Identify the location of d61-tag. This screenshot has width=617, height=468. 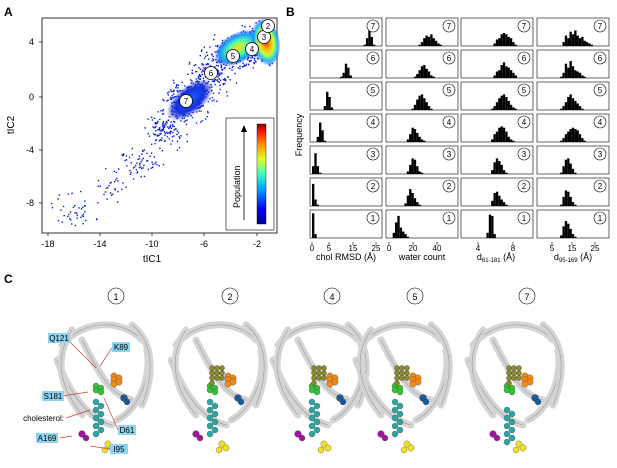
(127, 430).